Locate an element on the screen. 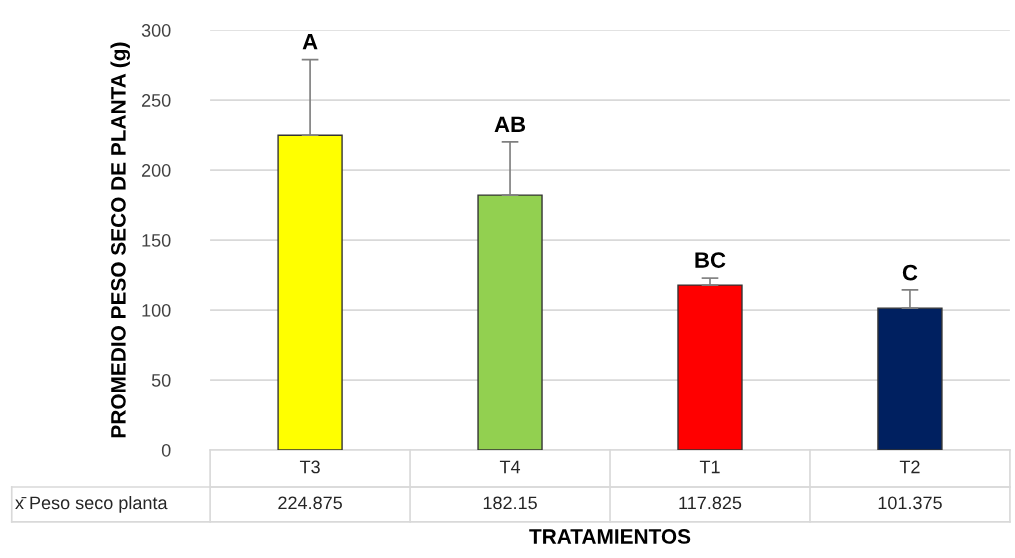 The image size is (1015, 558). text: x̄ Peso seco planta is located at coordinates (91, 504).